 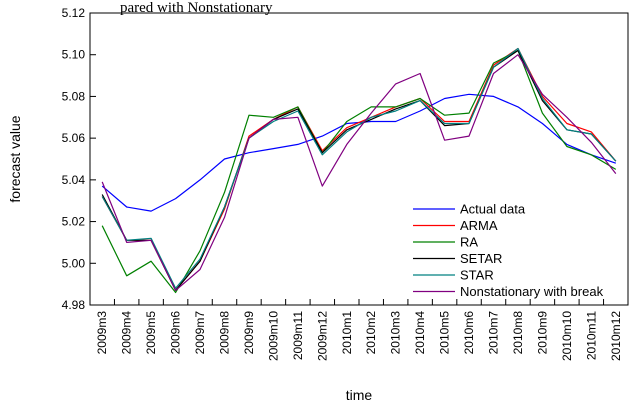 I want to click on y-tick-label: 5.10, so click(x=74, y=55).